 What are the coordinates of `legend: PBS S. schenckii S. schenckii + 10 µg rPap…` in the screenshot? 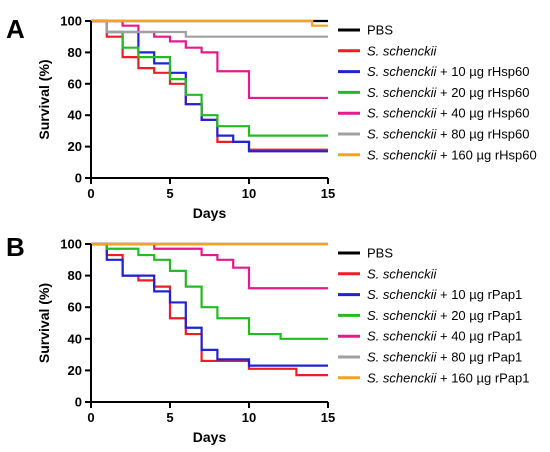 It's located at (434, 315).